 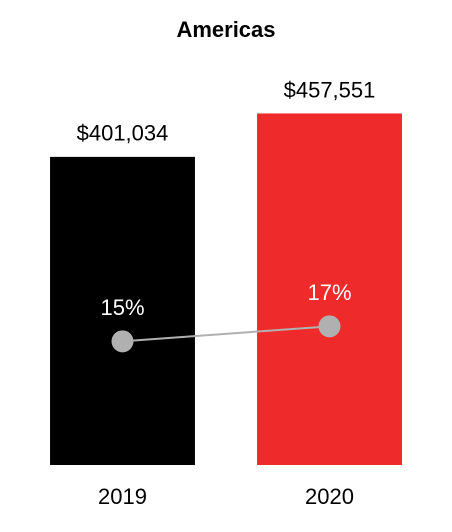 I want to click on bar-value-label: $401,034, so click(x=123, y=133).